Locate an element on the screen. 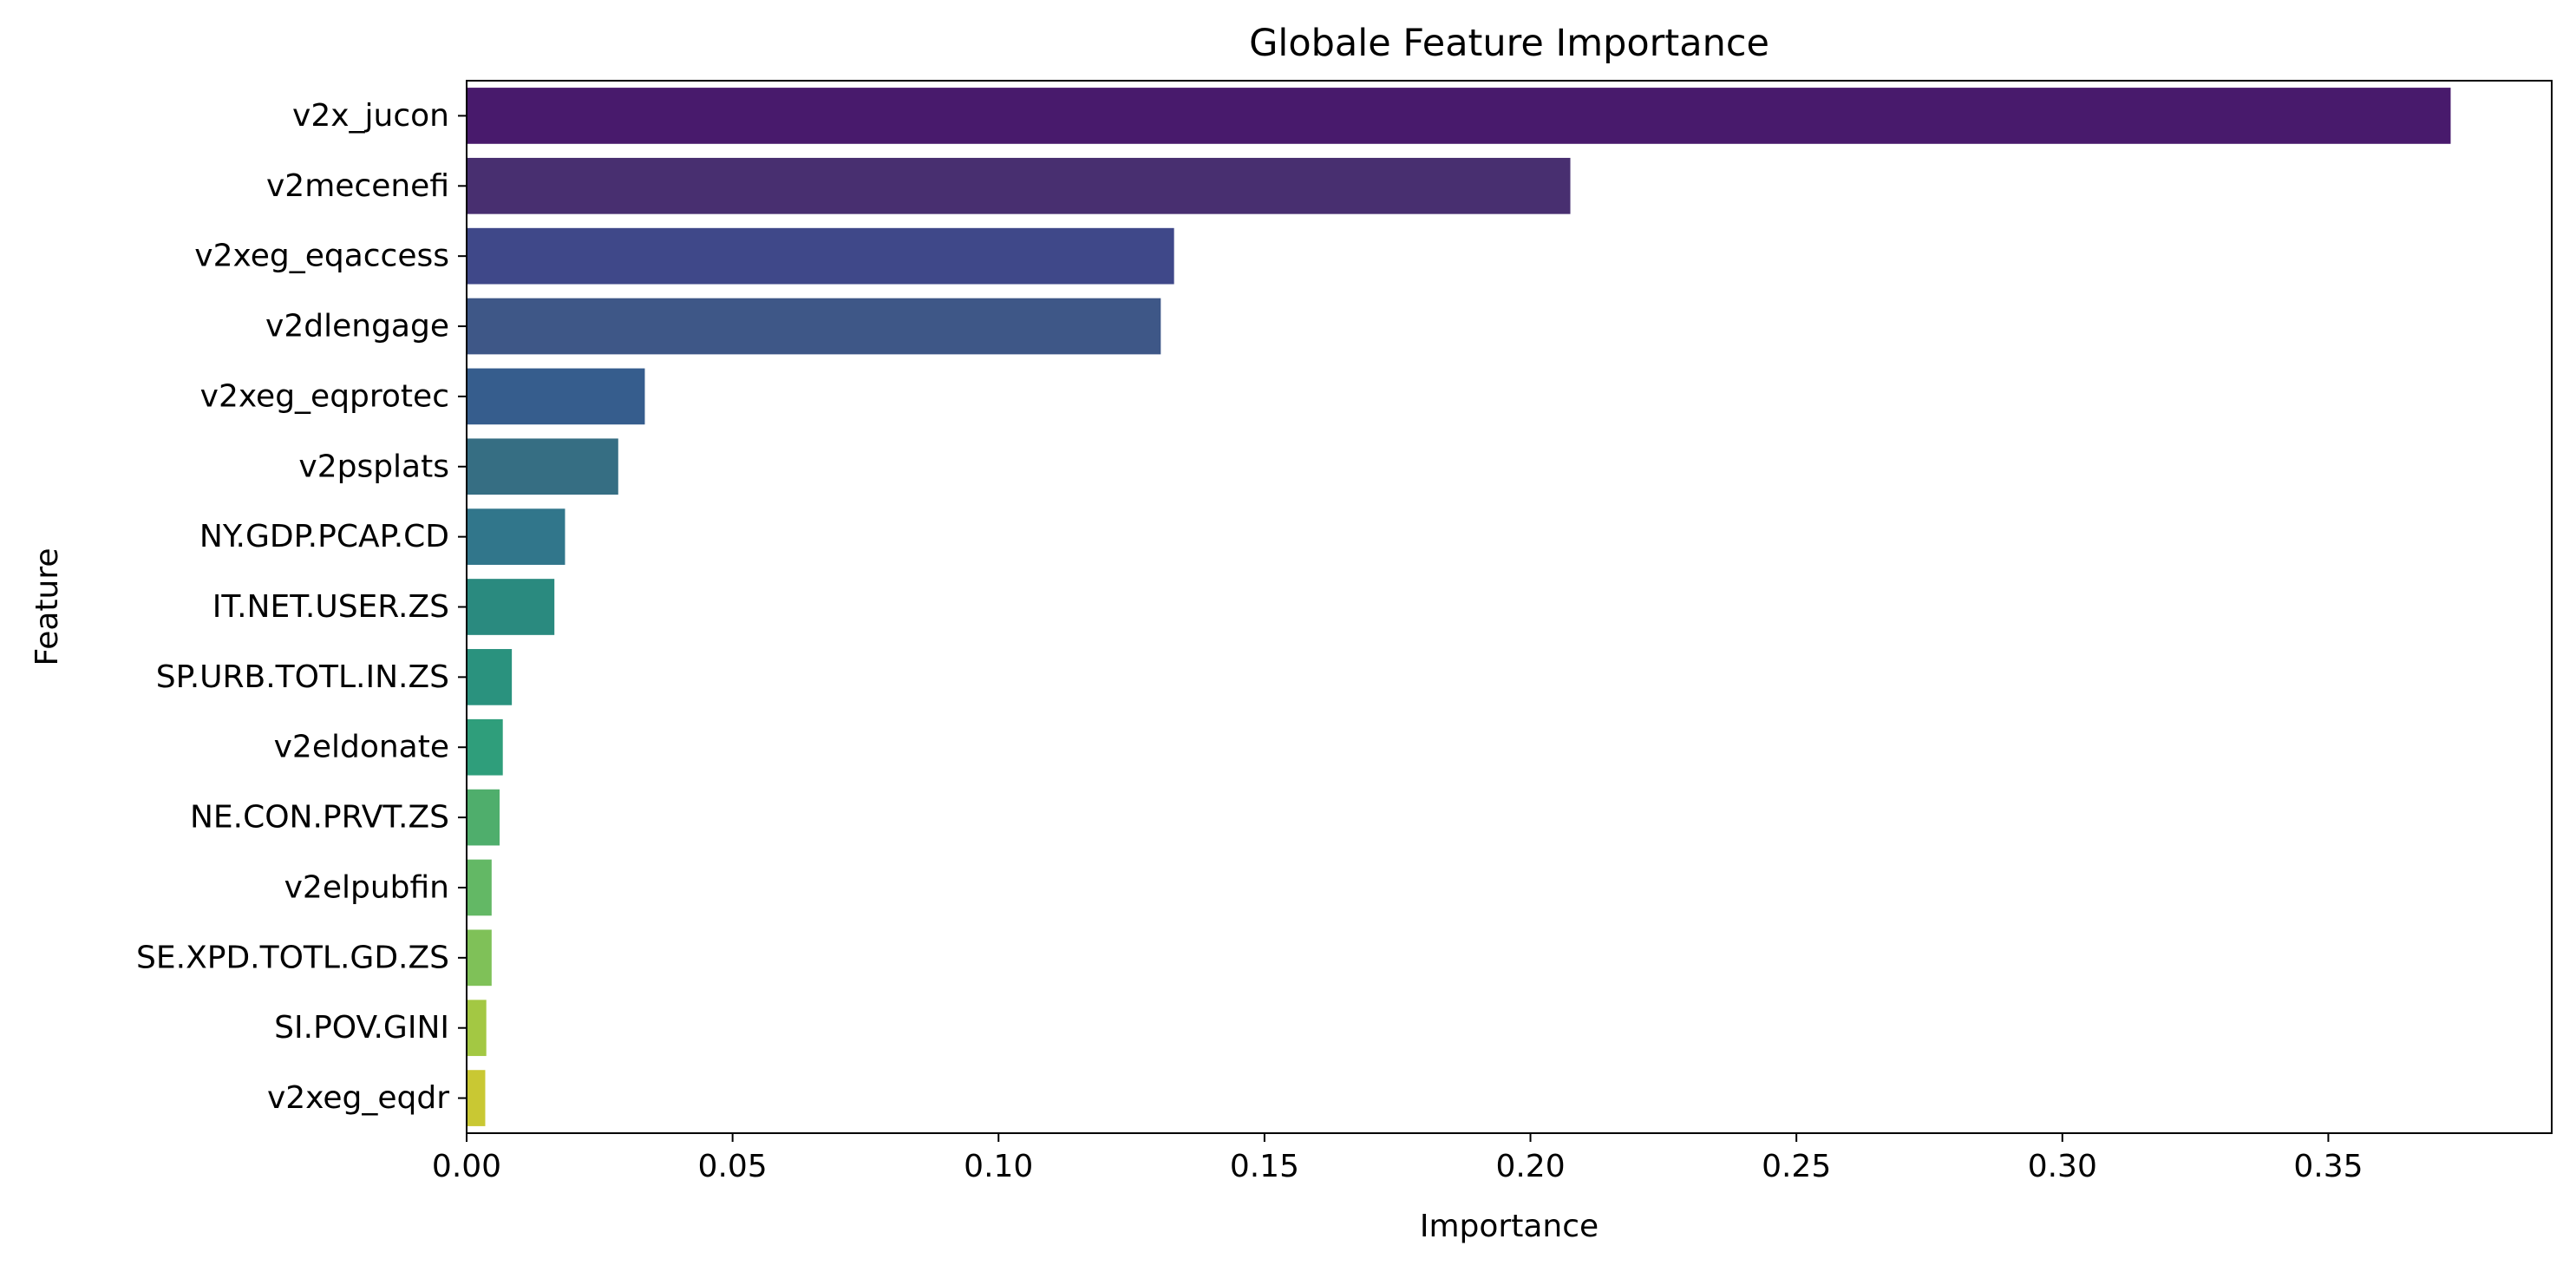 The height and width of the screenshot is (1272, 2576). x-tick-label: 0.30 is located at coordinates (2062, 1166).